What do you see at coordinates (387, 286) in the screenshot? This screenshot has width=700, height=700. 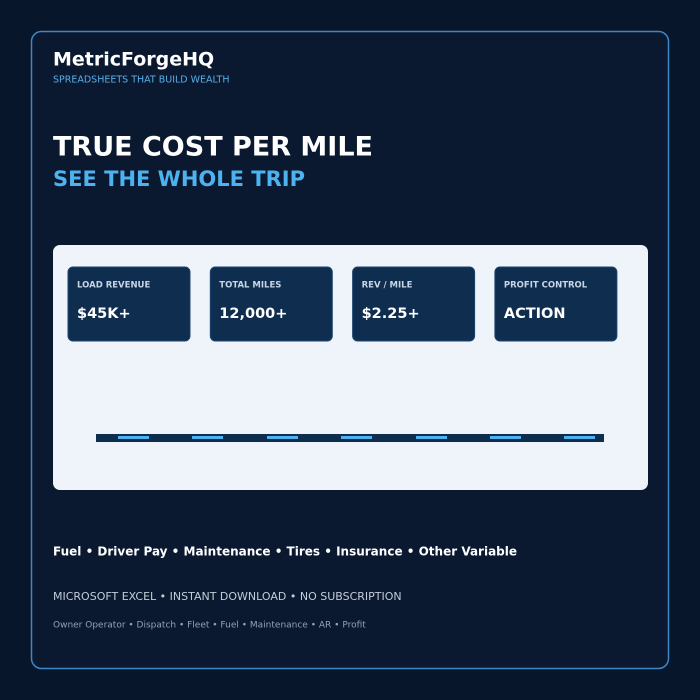 I see `card-label: REV / MILE` at bounding box center [387, 286].